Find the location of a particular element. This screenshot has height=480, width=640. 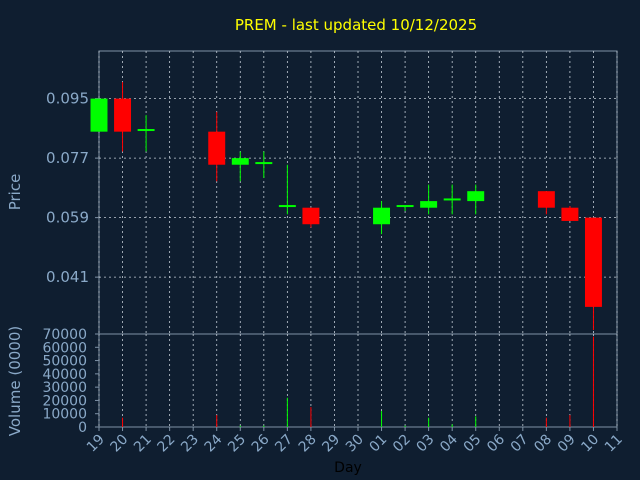

volume-tick-label: 0 is located at coordinates (82, 428).